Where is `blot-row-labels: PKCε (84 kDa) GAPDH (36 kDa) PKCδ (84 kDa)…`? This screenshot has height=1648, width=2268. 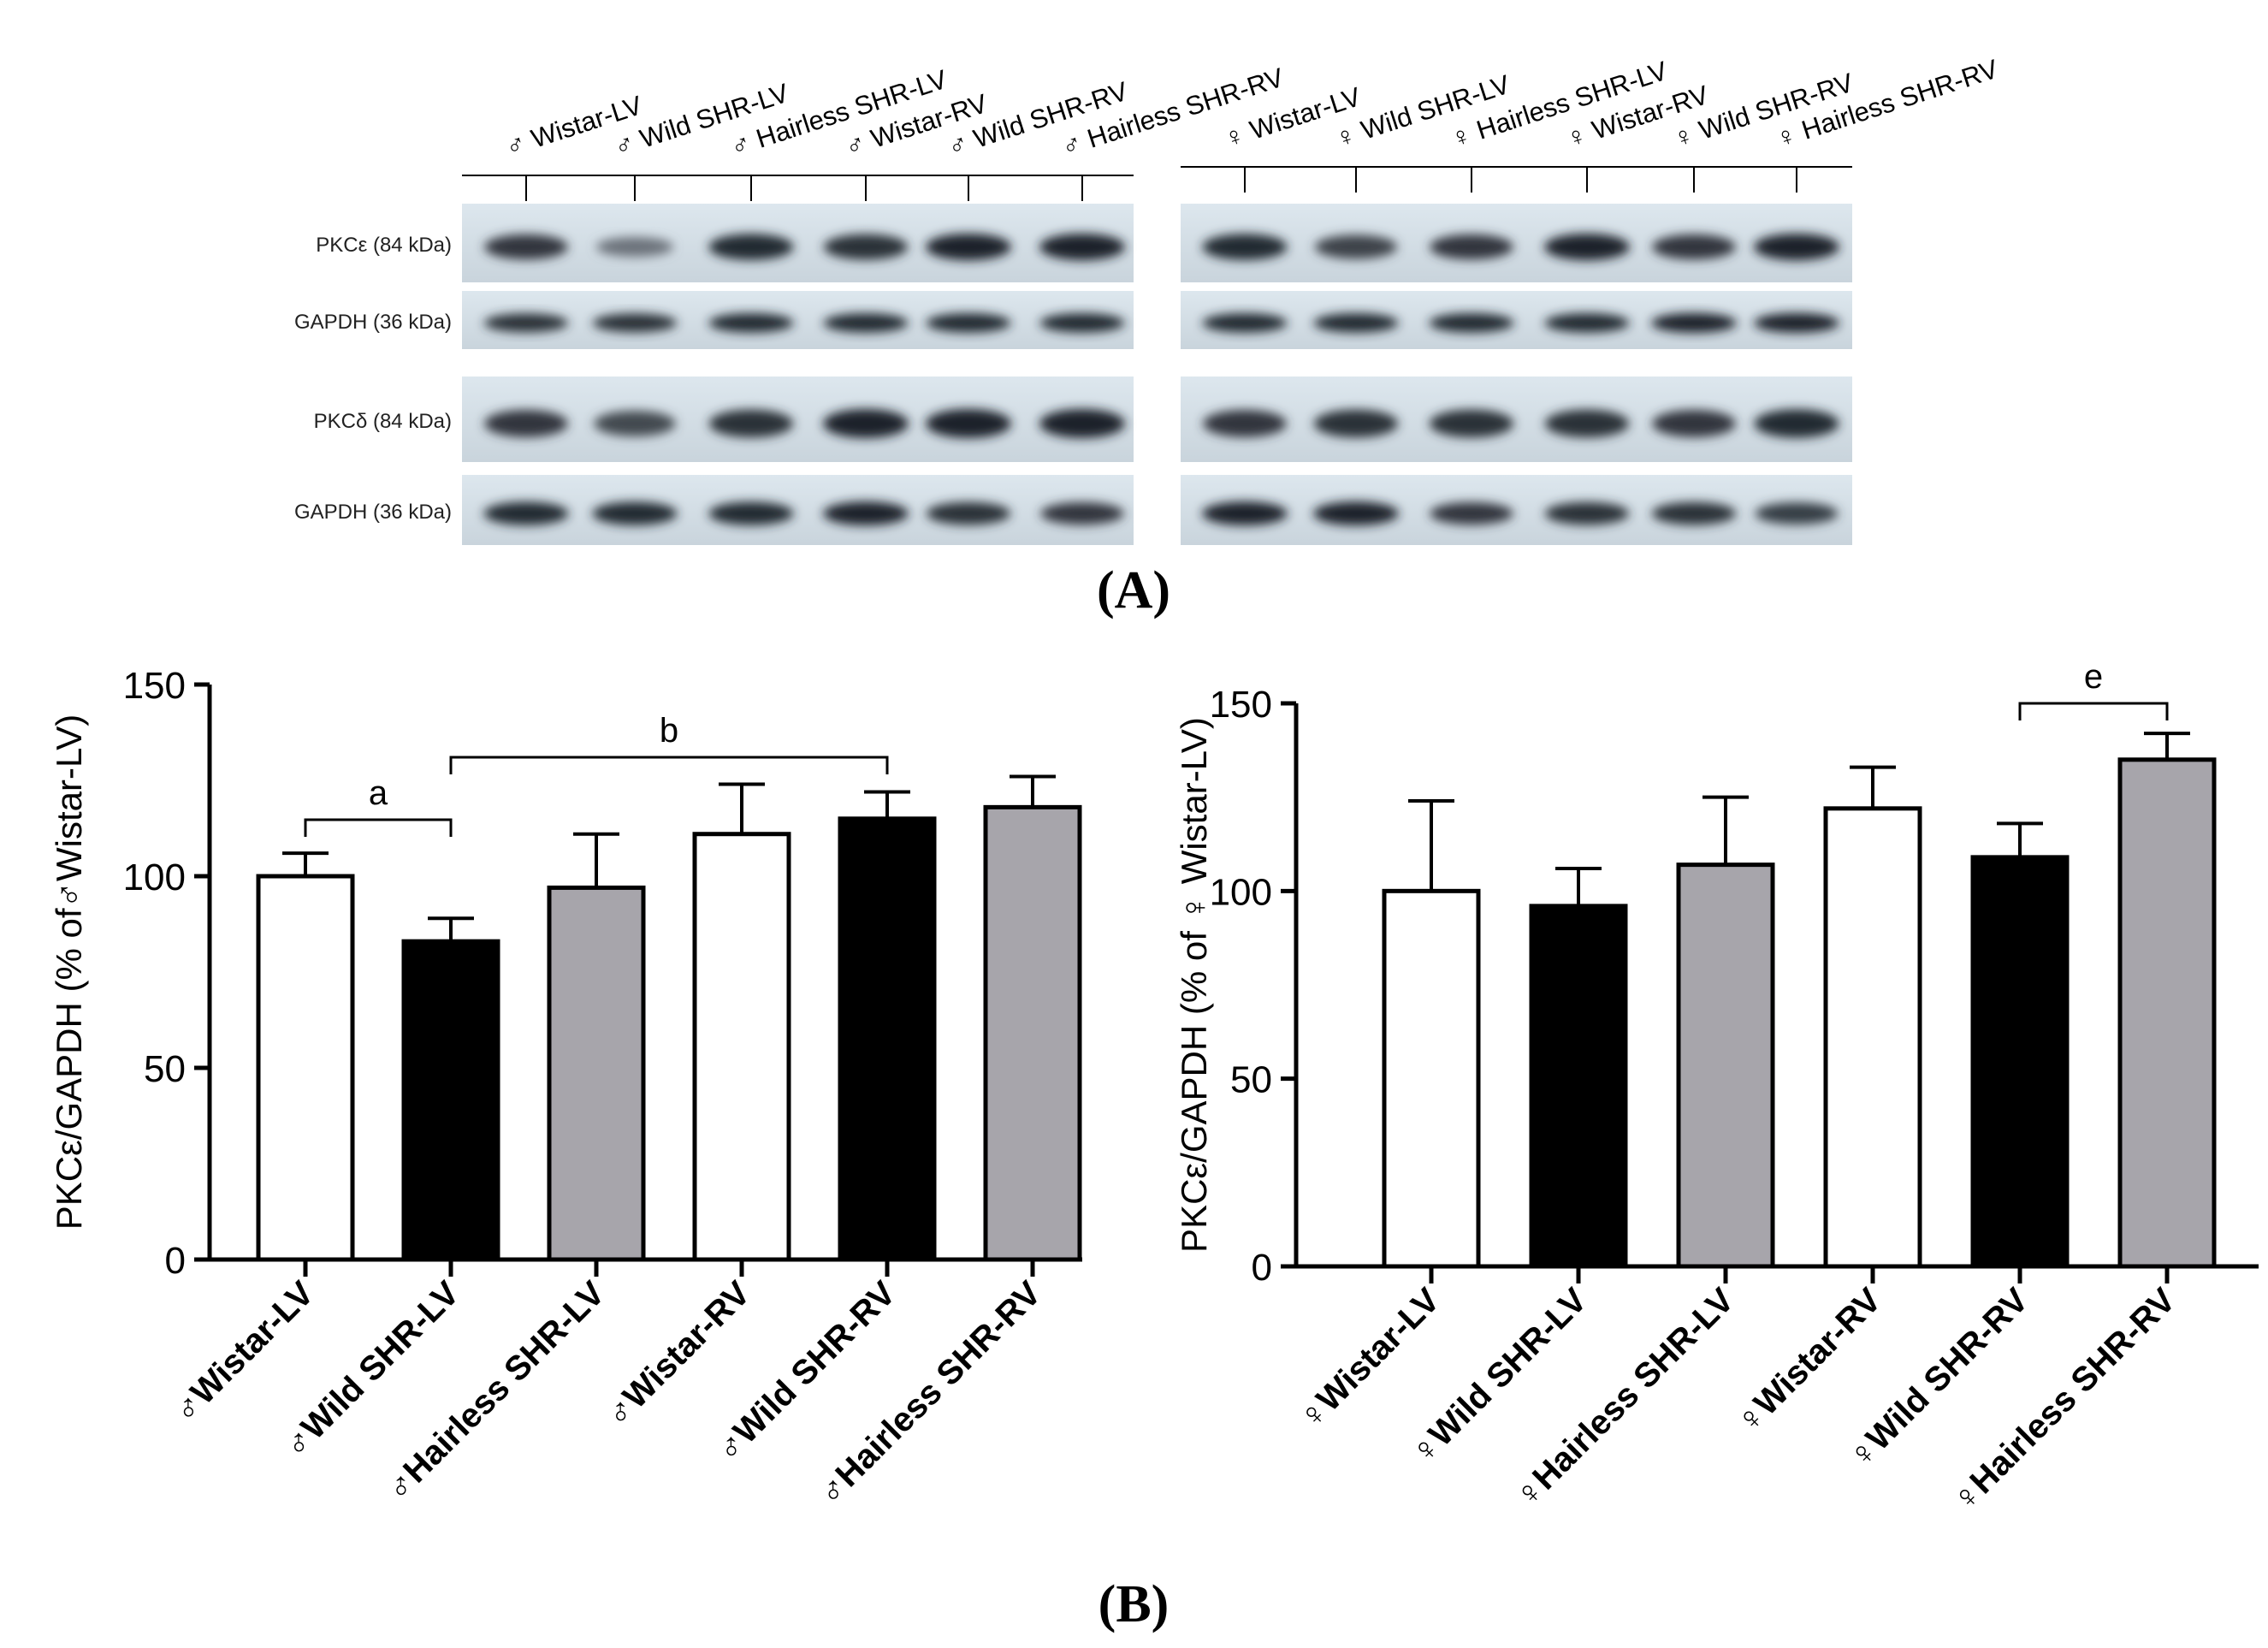 blot-row-labels: PKCε (84 kDa) GAPDH (36 kDa) PKCδ (84 kDa)… is located at coordinates (373, 379).